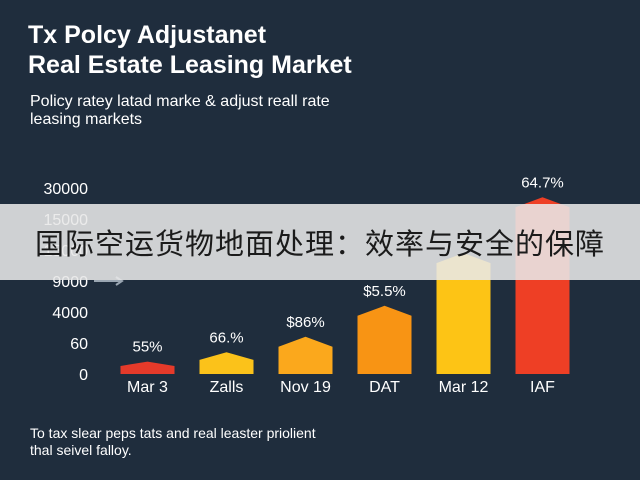 The image size is (640, 480). Describe the element at coordinates (305, 387) in the screenshot. I see `x-tick-label: Nov 19` at that location.